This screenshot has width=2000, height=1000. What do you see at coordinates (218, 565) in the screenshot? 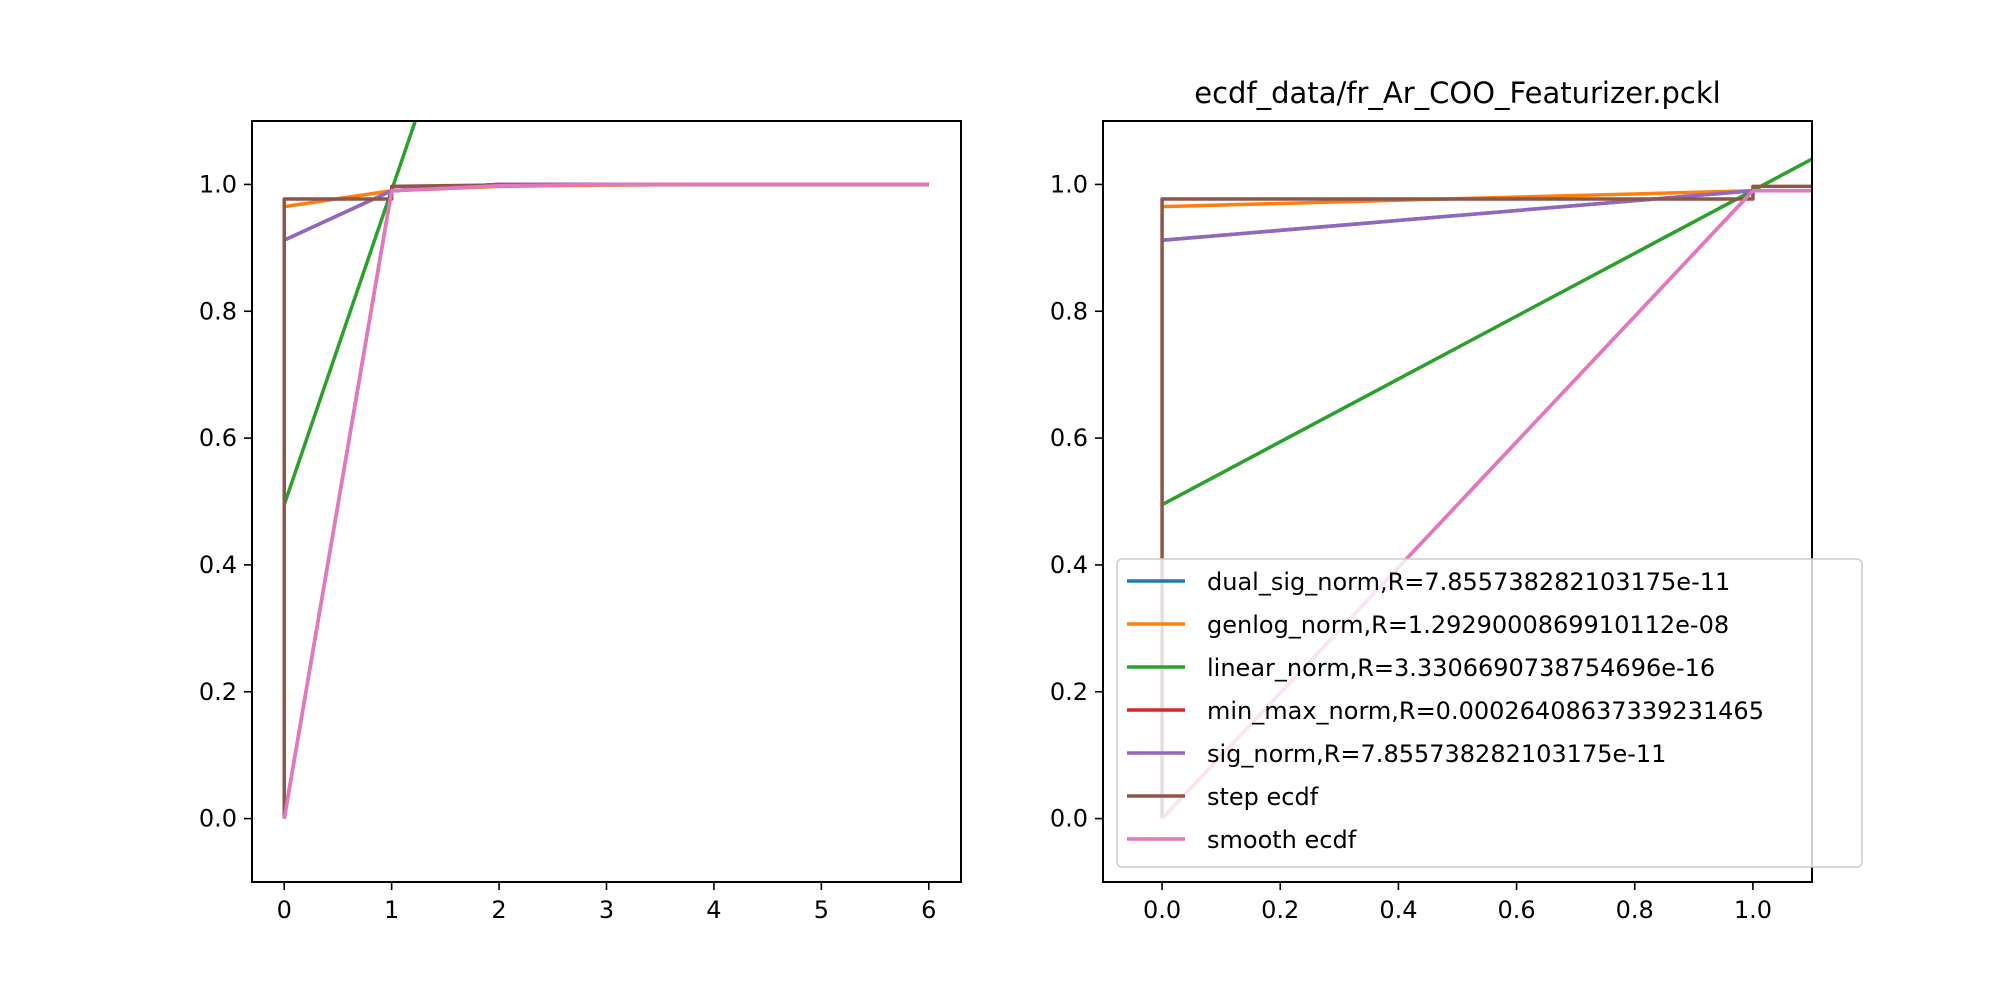
I see `left-y-tick-label: 0.4` at bounding box center [218, 565].